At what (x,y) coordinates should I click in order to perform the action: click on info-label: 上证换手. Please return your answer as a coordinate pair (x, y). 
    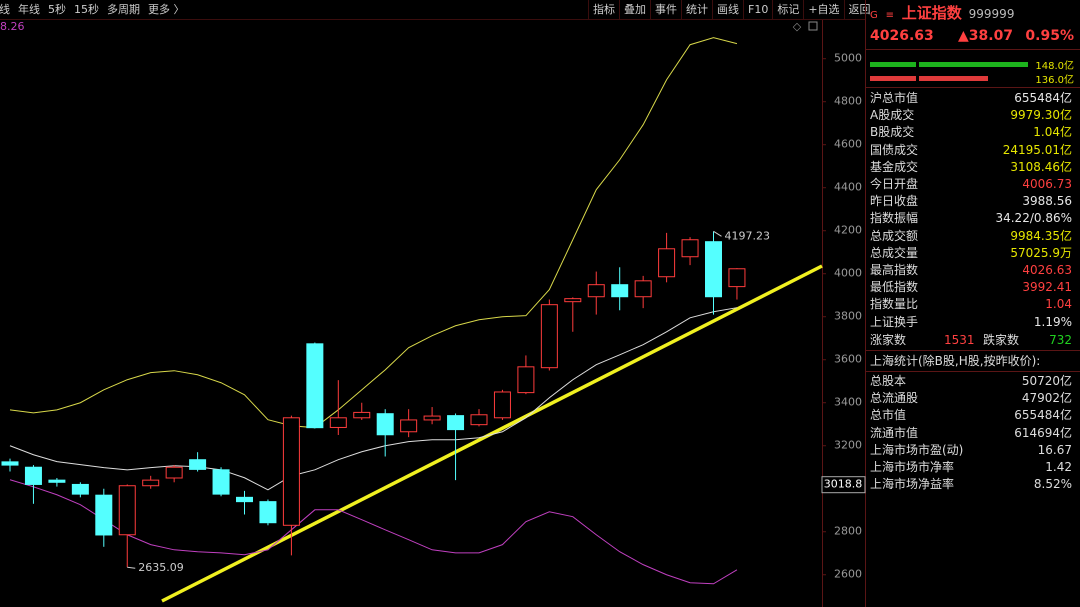
    Looking at the image, I should click on (894, 321).